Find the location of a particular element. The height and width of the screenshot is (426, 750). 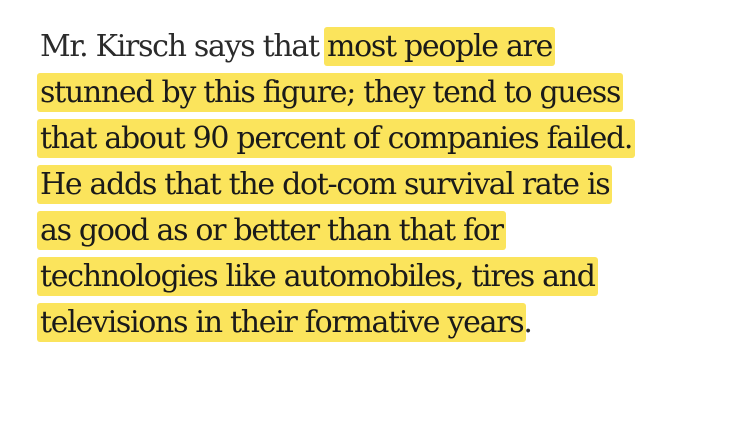

highlighted-text: televisions in their formative years is located at coordinates (282, 322).